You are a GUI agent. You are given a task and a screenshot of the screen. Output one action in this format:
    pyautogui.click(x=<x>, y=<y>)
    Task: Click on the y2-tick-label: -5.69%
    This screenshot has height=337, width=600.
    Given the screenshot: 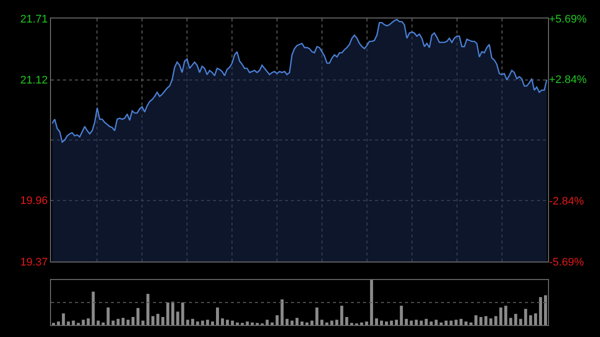 What is the action you would take?
    pyautogui.click(x=566, y=262)
    